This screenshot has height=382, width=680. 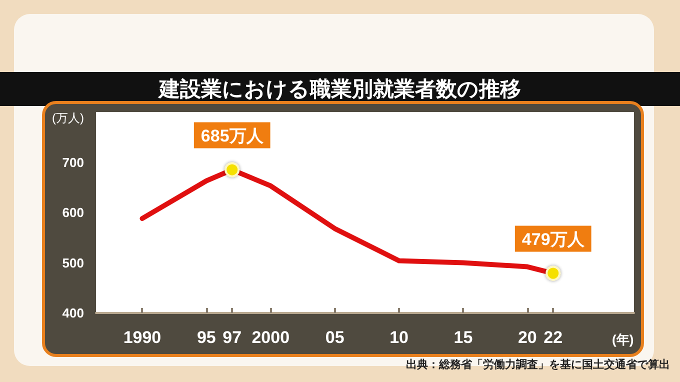 What do you see at coordinates (73, 313) in the screenshot?
I see `y-tick-label: 400` at bounding box center [73, 313].